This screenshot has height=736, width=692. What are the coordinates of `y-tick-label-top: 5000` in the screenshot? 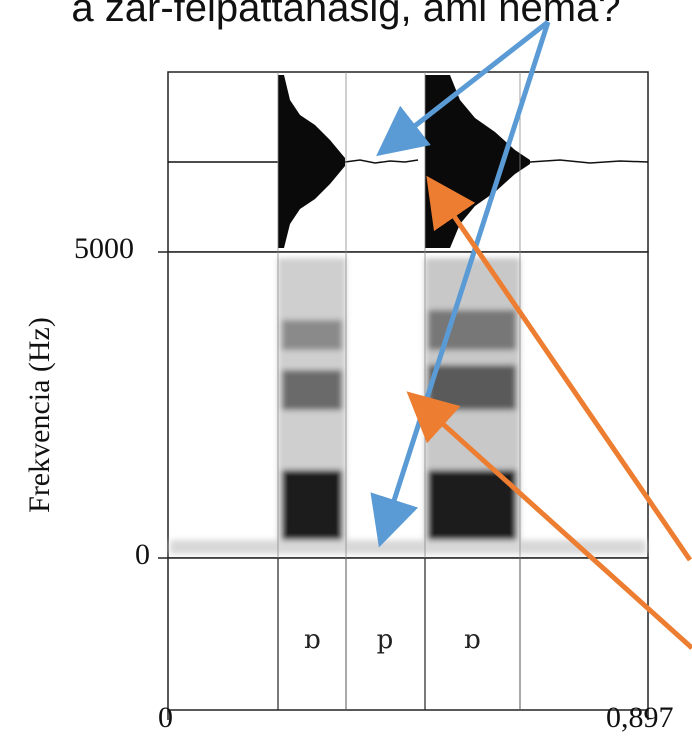 It's located at (104, 248).